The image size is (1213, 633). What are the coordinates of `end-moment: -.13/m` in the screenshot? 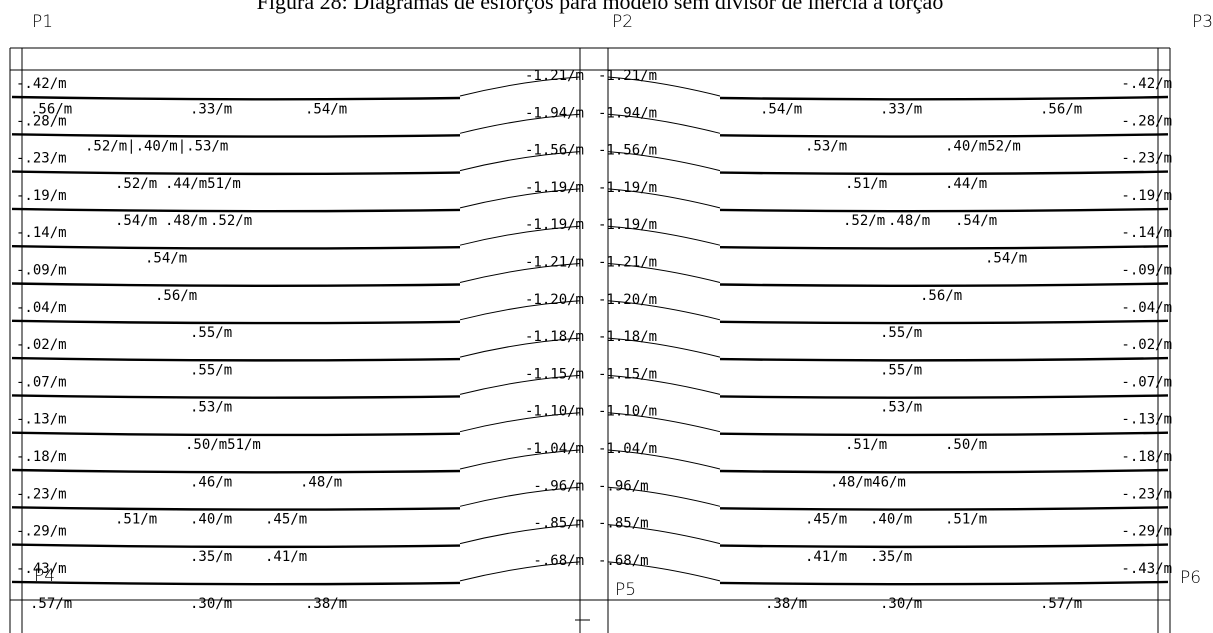 It's located at (1146, 420).